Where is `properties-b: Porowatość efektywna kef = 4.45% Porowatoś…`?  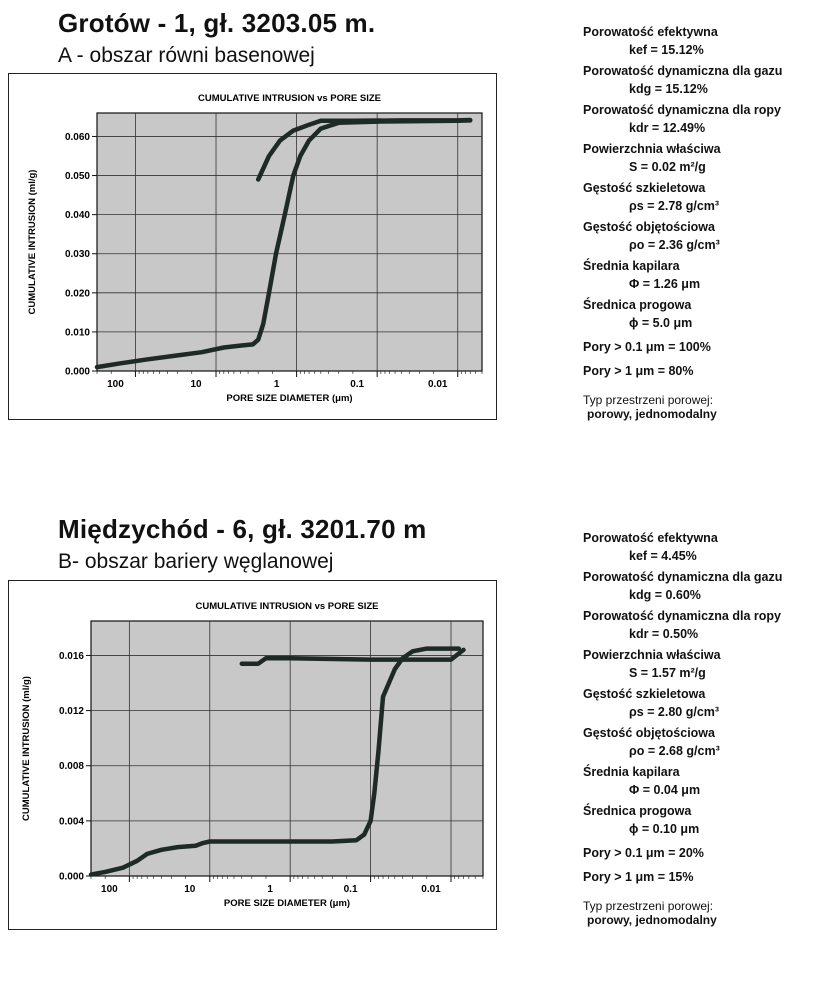 properties-b: Porowatość efektywna kef = 4.45% Porowatoś… is located at coordinates (682, 728).